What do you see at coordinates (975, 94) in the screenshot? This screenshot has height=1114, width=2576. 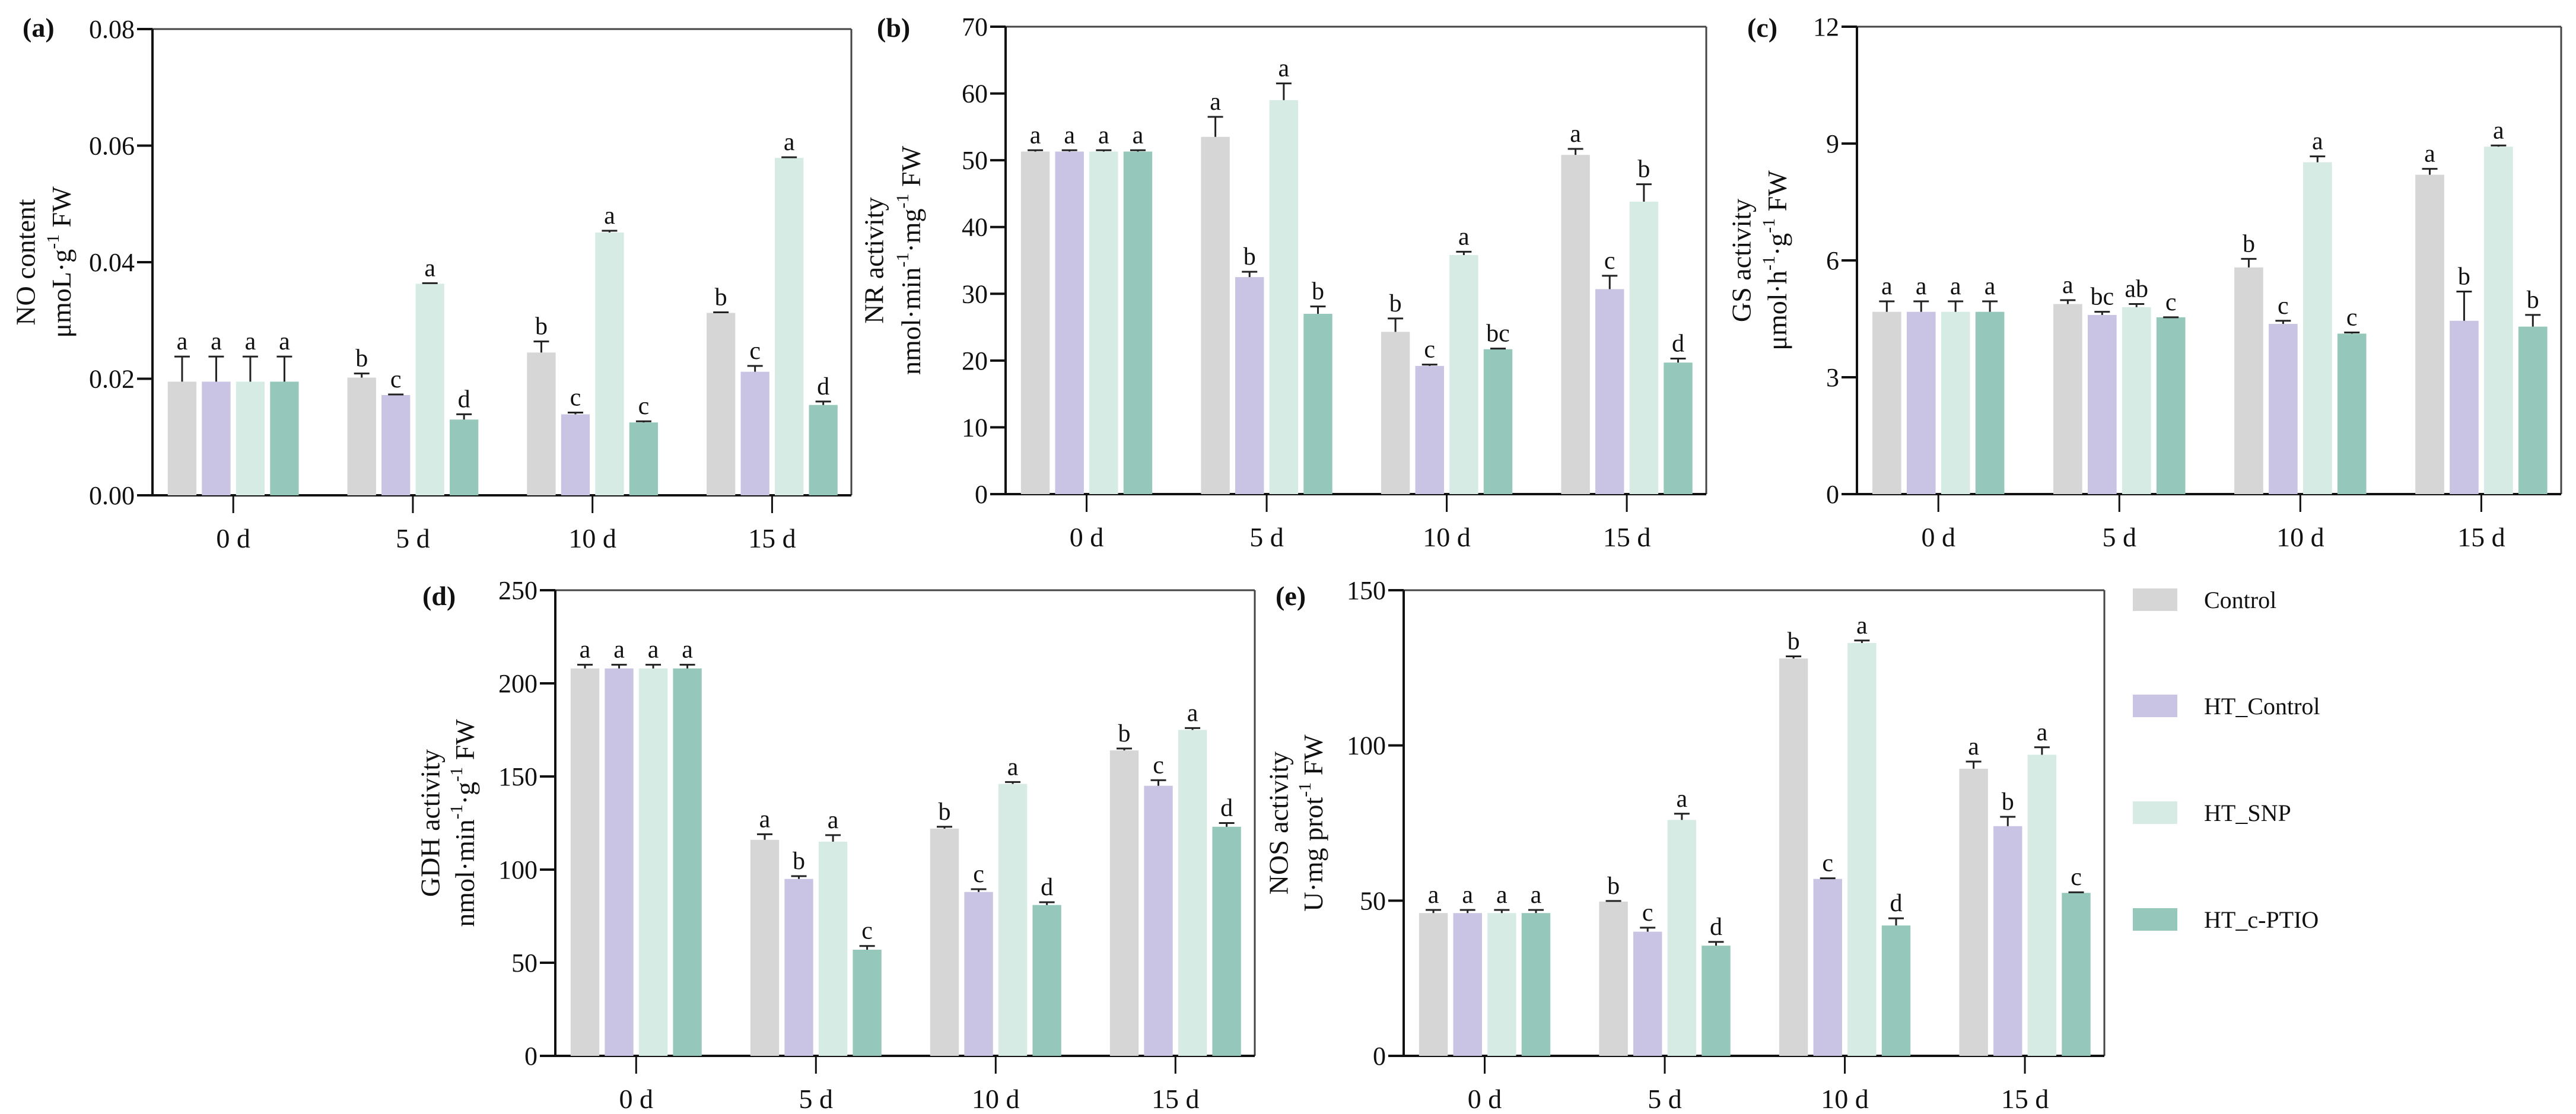 I see `y-tick-label: 60` at bounding box center [975, 94].